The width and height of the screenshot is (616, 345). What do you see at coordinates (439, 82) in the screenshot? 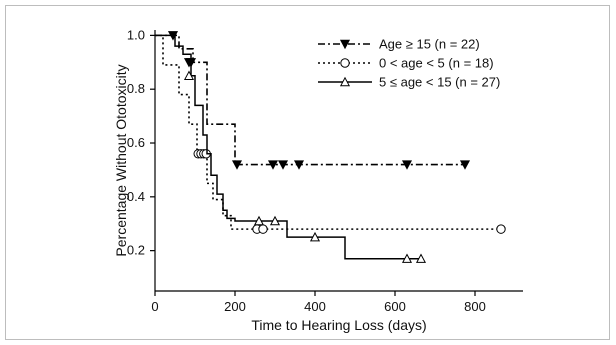
I see `legend-label: 5 ≤ age < 15 (n = 27)` at bounding box center [439, 82].